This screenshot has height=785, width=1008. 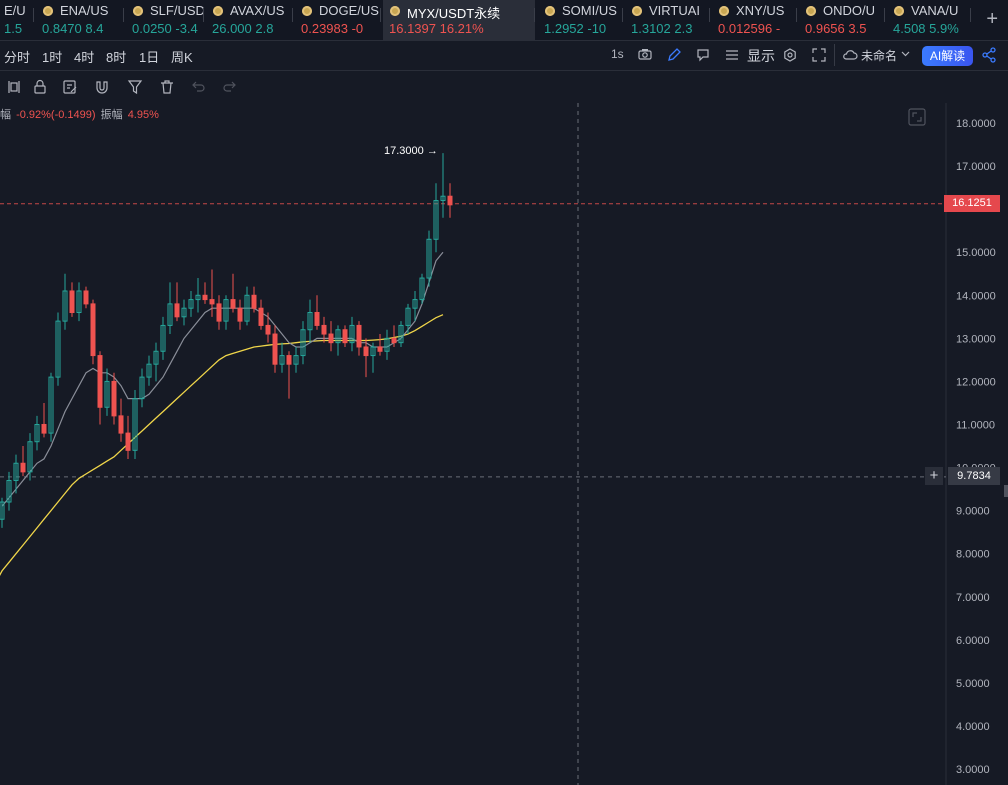 I want to click on ticker-tab: SOMI/US 1.2952 -10, so click(x=580, y=20).